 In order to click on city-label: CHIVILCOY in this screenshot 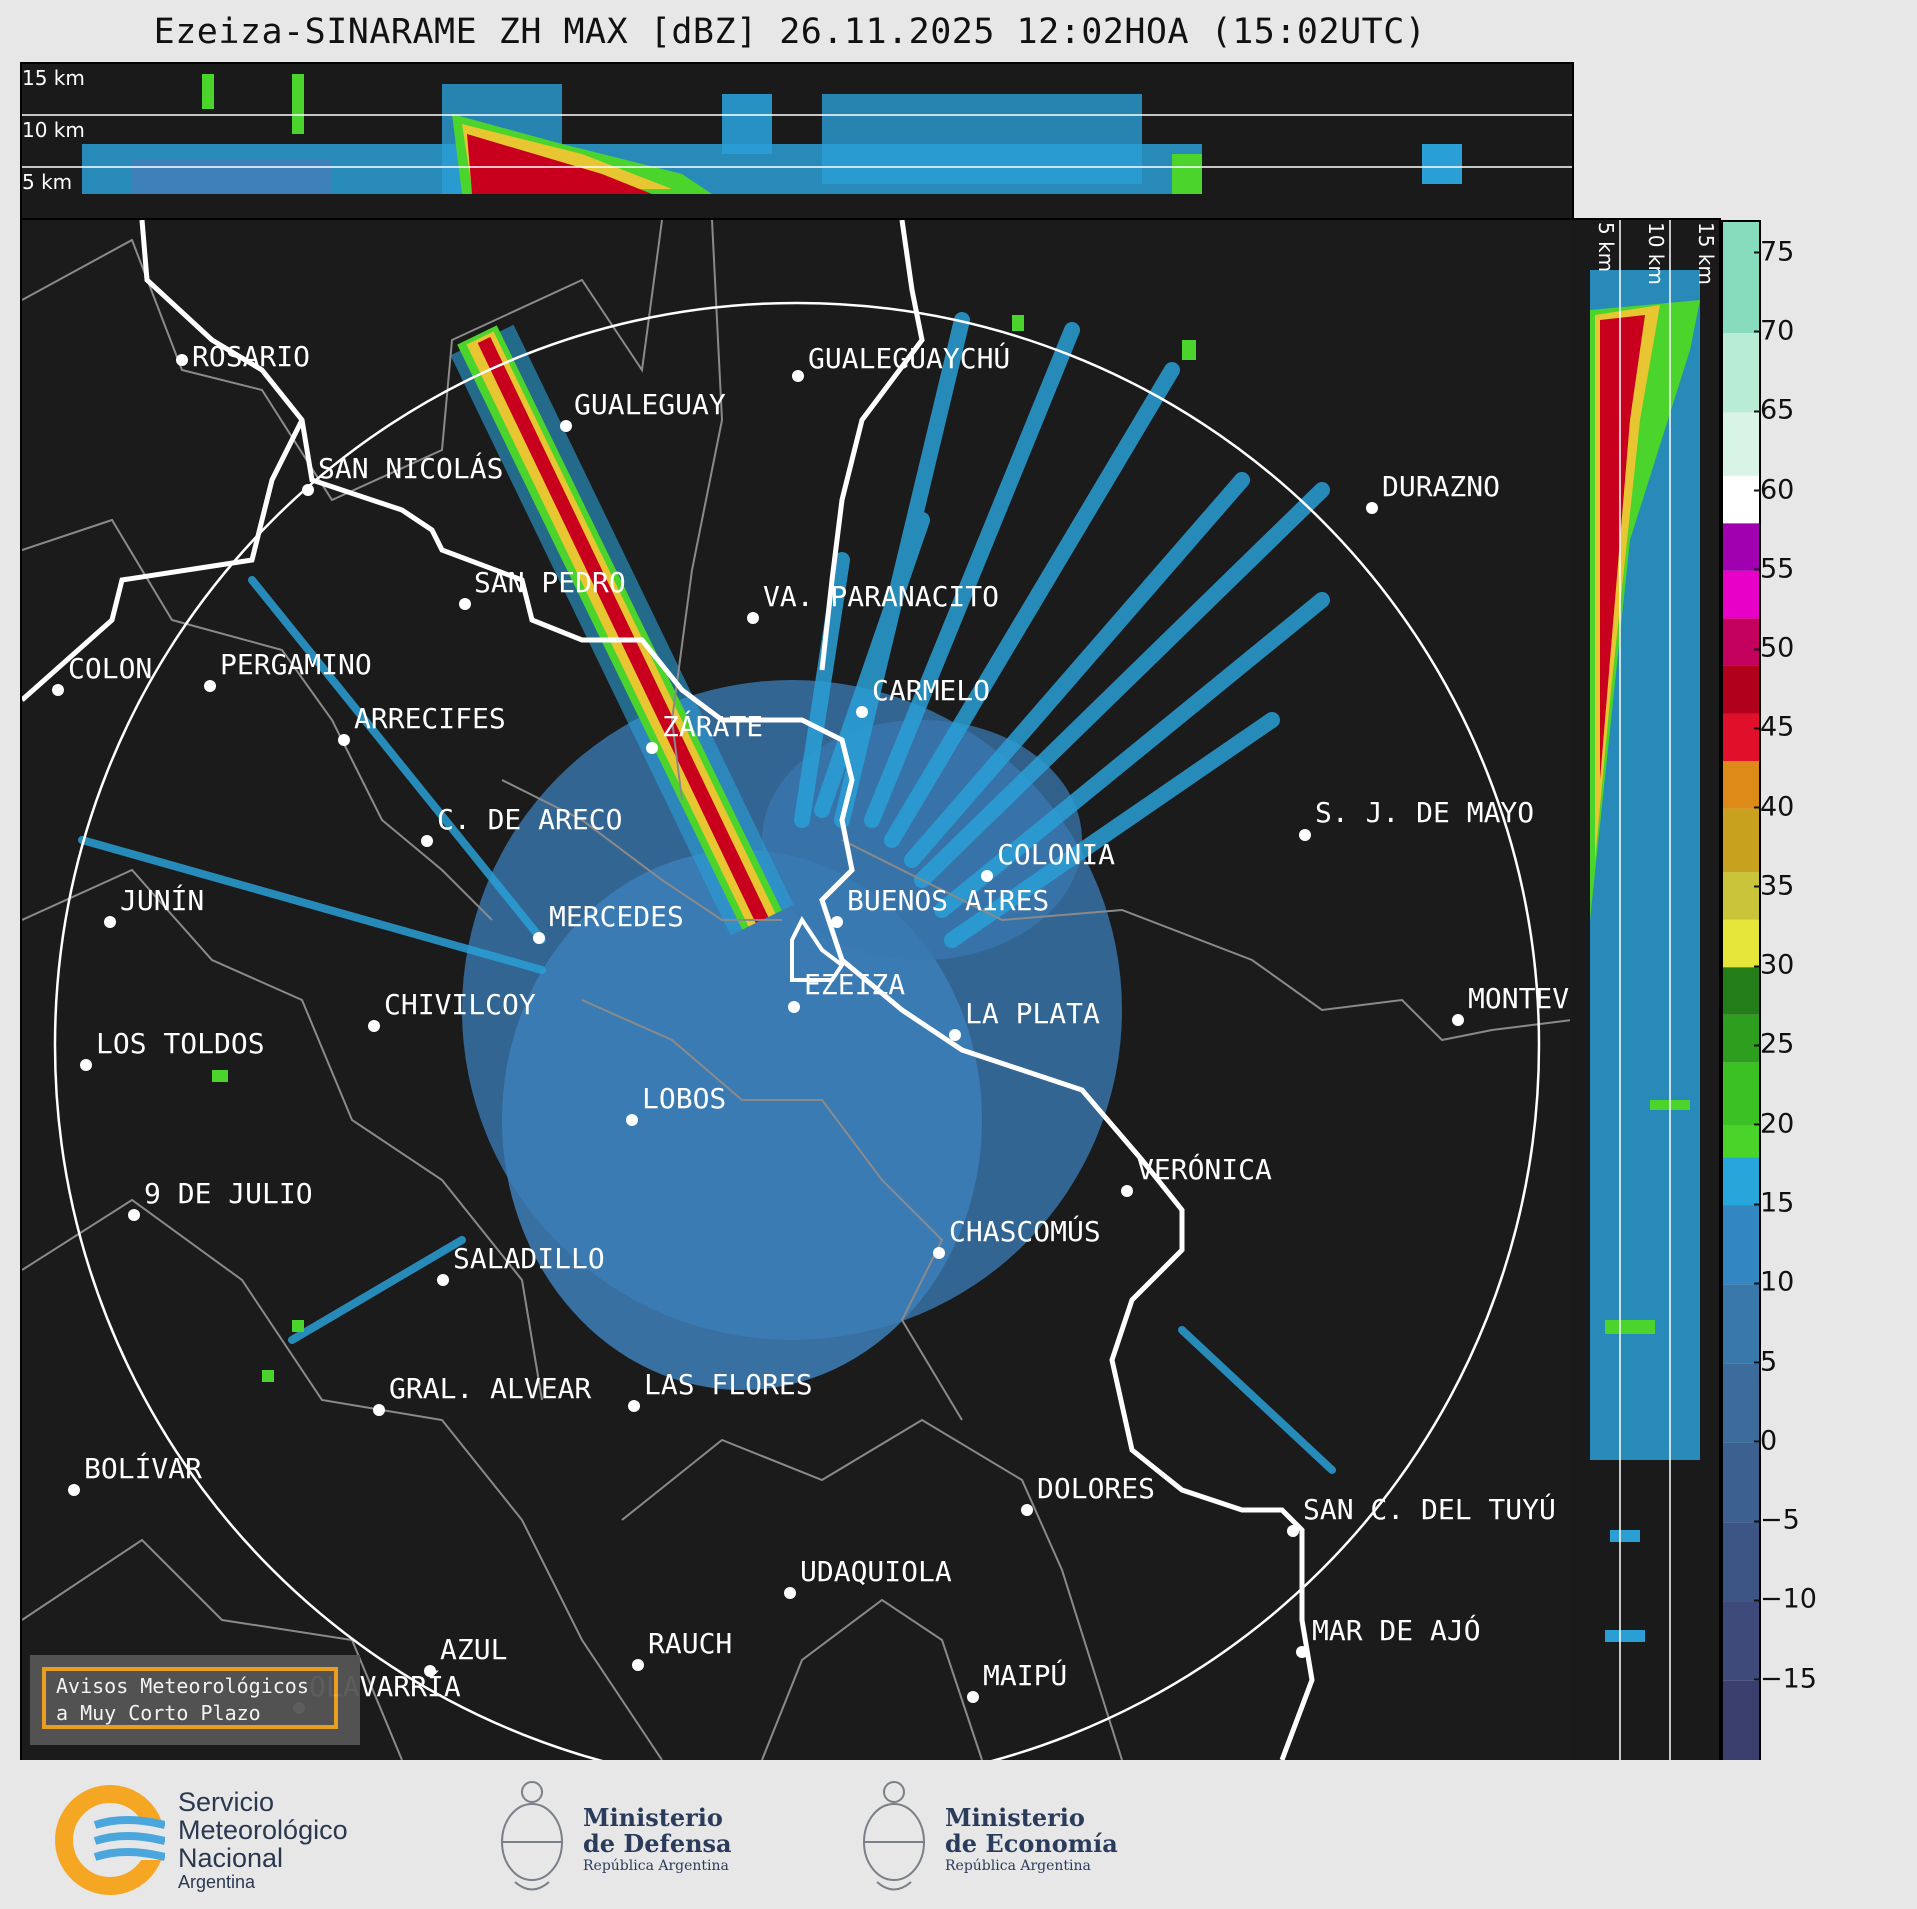, I will do `click(460, 1004)`.